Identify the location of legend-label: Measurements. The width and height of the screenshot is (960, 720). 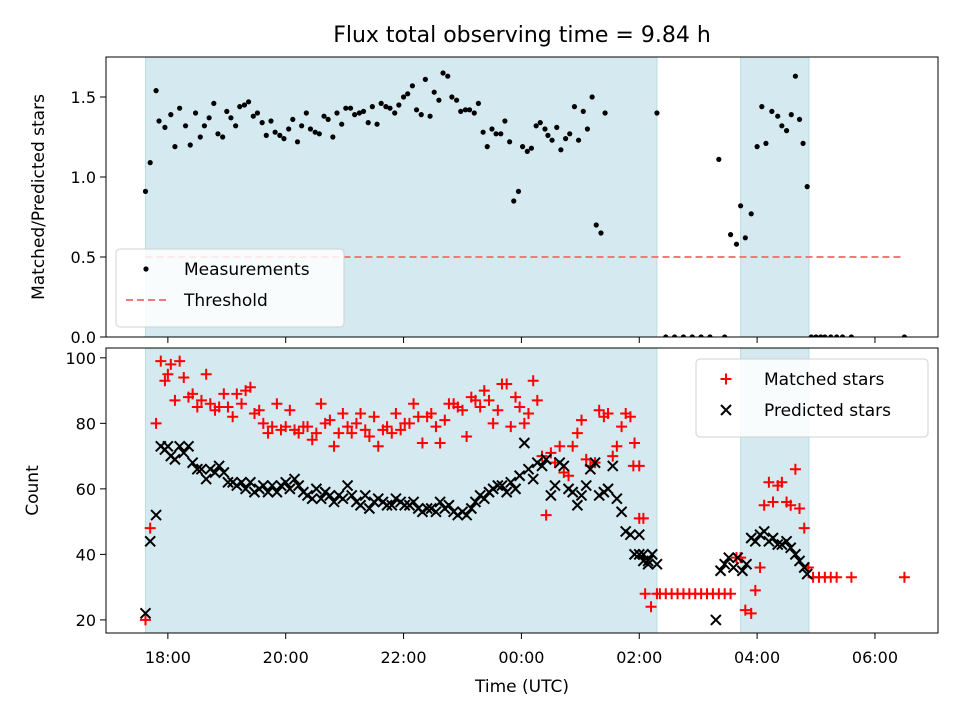
(247, 270).